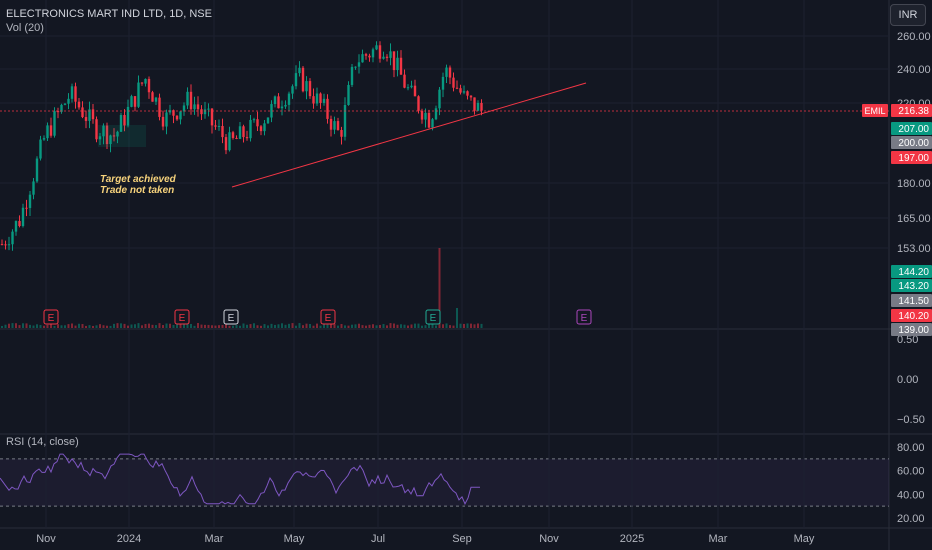  Describe the element at coordinates (914, 249) in the screenshot. I see `price-tick-label: 153.00` at that location.